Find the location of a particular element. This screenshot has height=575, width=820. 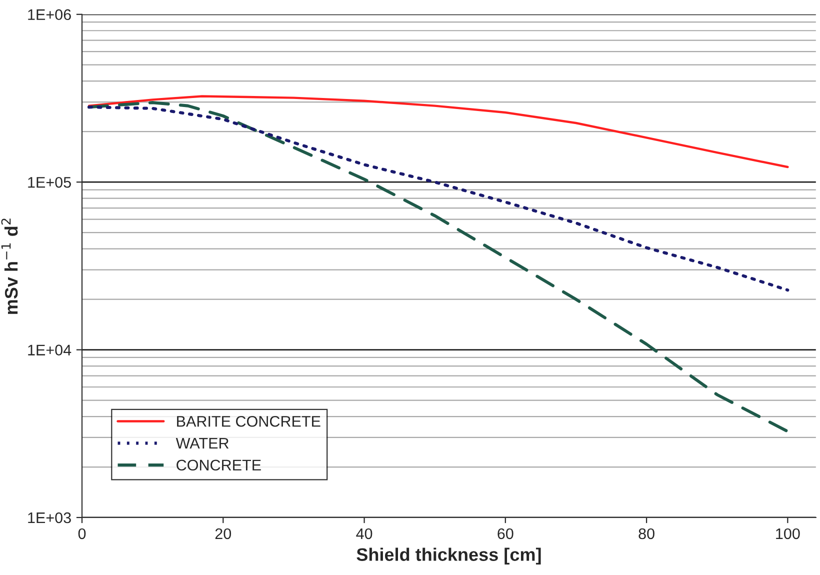

legend-label: BARITE CONCRETE is located at coordinates (248, 421).